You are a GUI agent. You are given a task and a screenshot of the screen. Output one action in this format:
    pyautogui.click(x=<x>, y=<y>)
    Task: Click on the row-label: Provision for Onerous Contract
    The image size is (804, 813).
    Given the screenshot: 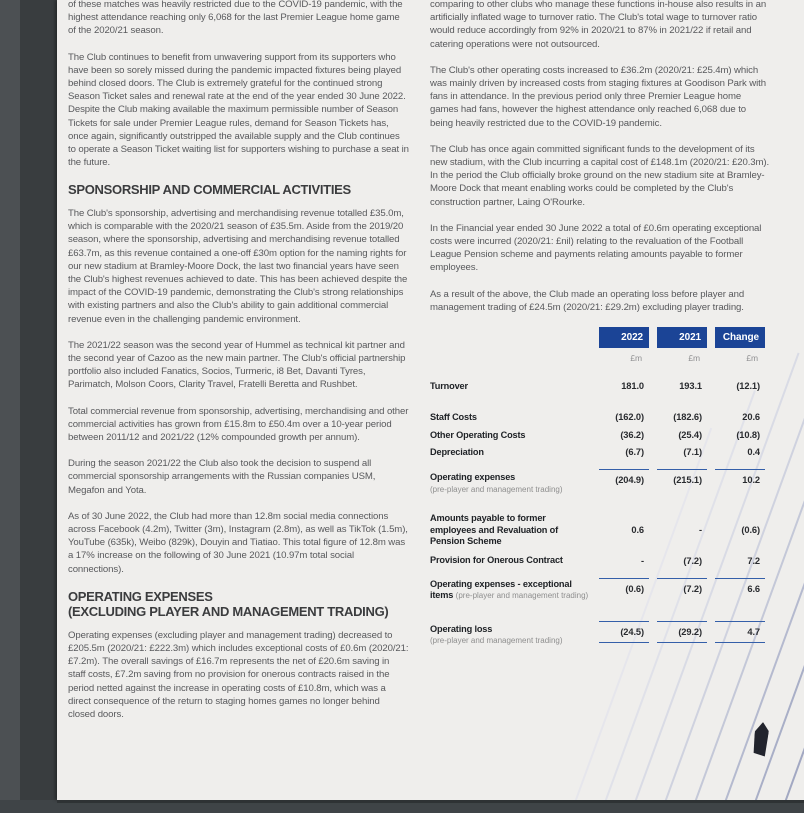 What is the action you would take?
    pyautogui.click(x=496, y=560)
    